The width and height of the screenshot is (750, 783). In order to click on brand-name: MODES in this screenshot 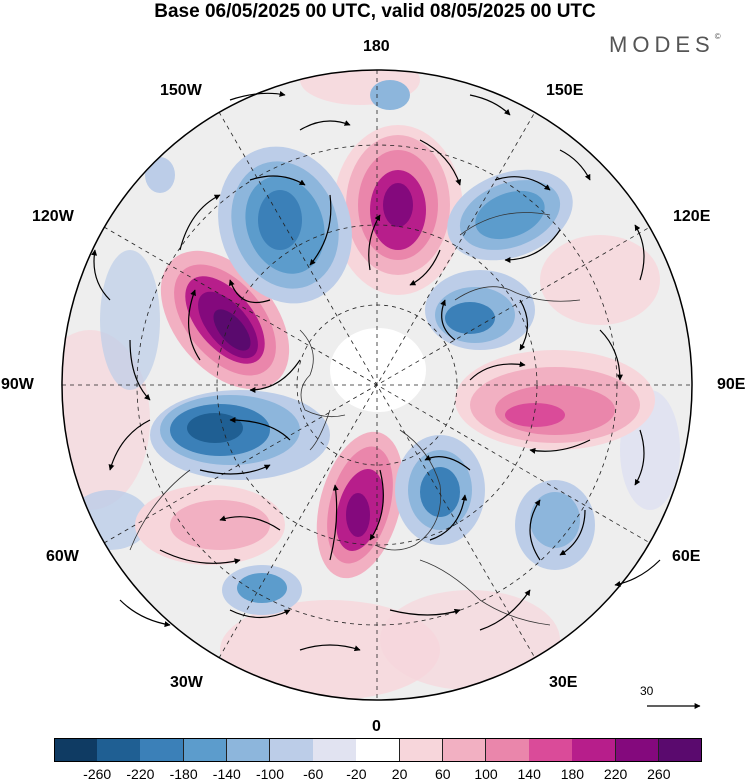, I will do `click(662, 44)`.